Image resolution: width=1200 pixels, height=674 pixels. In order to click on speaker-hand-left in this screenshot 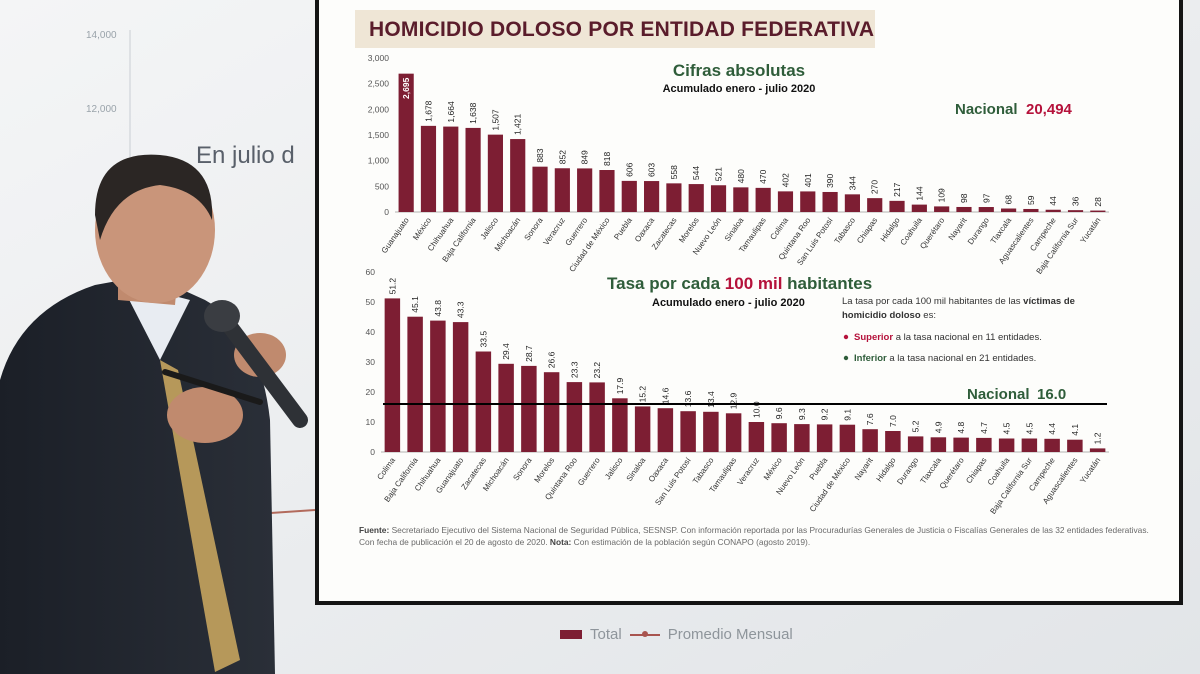, I will do `click(205, 415)`.